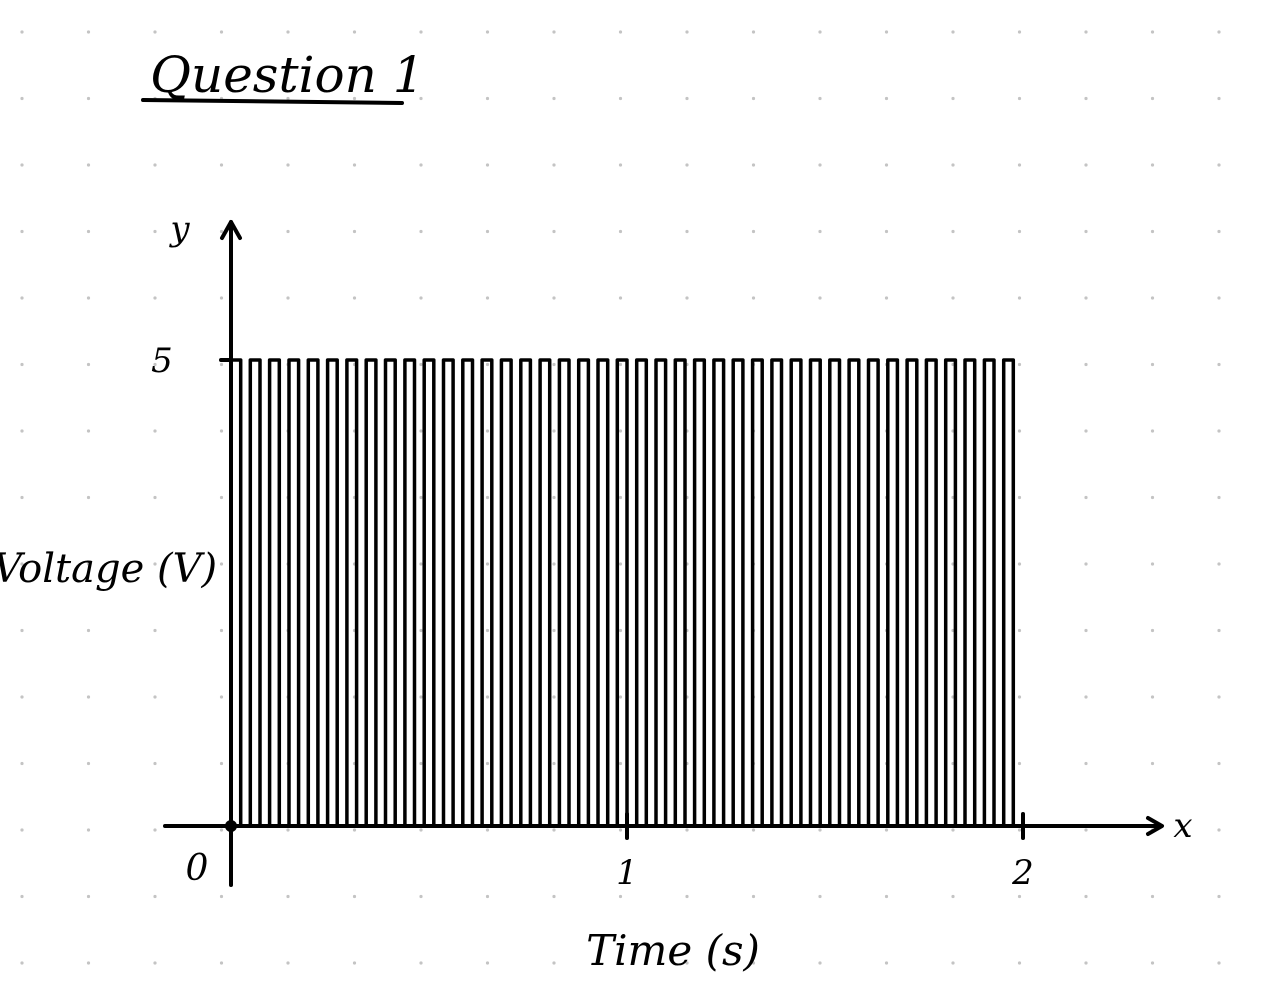 The height and width of the screenshot is (1005, 1277). What do you see at coordinates (162, 361) in the screenshot?
I see `y-tick-label: 5` at bounding box center [162, 361].